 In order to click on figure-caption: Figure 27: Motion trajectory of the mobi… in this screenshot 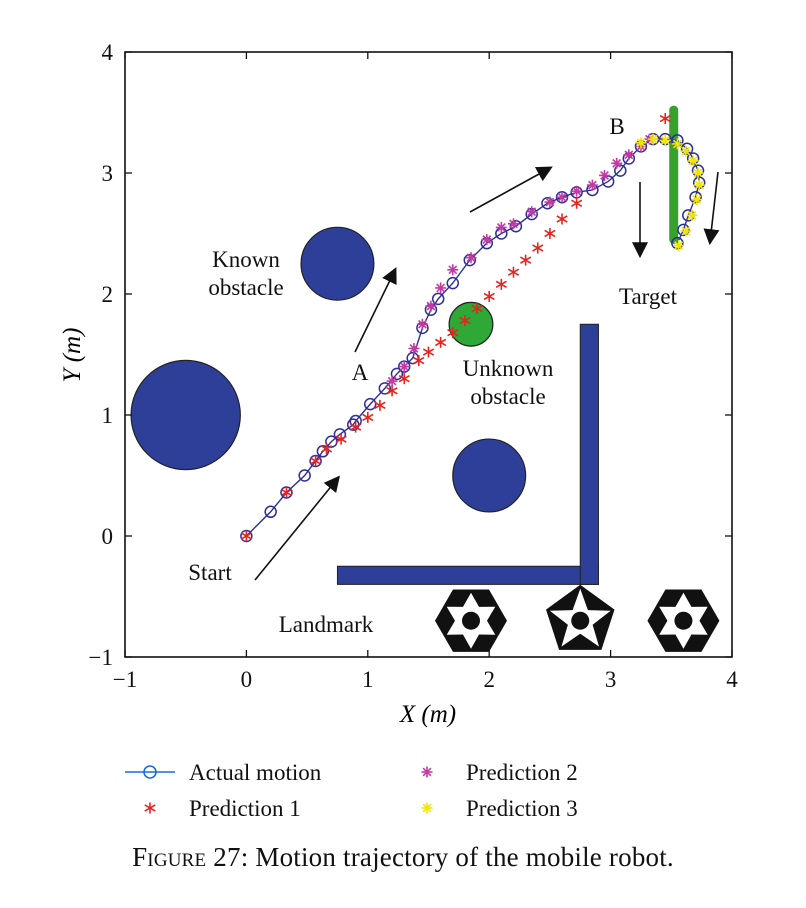, I will do `click(403, 857)`.